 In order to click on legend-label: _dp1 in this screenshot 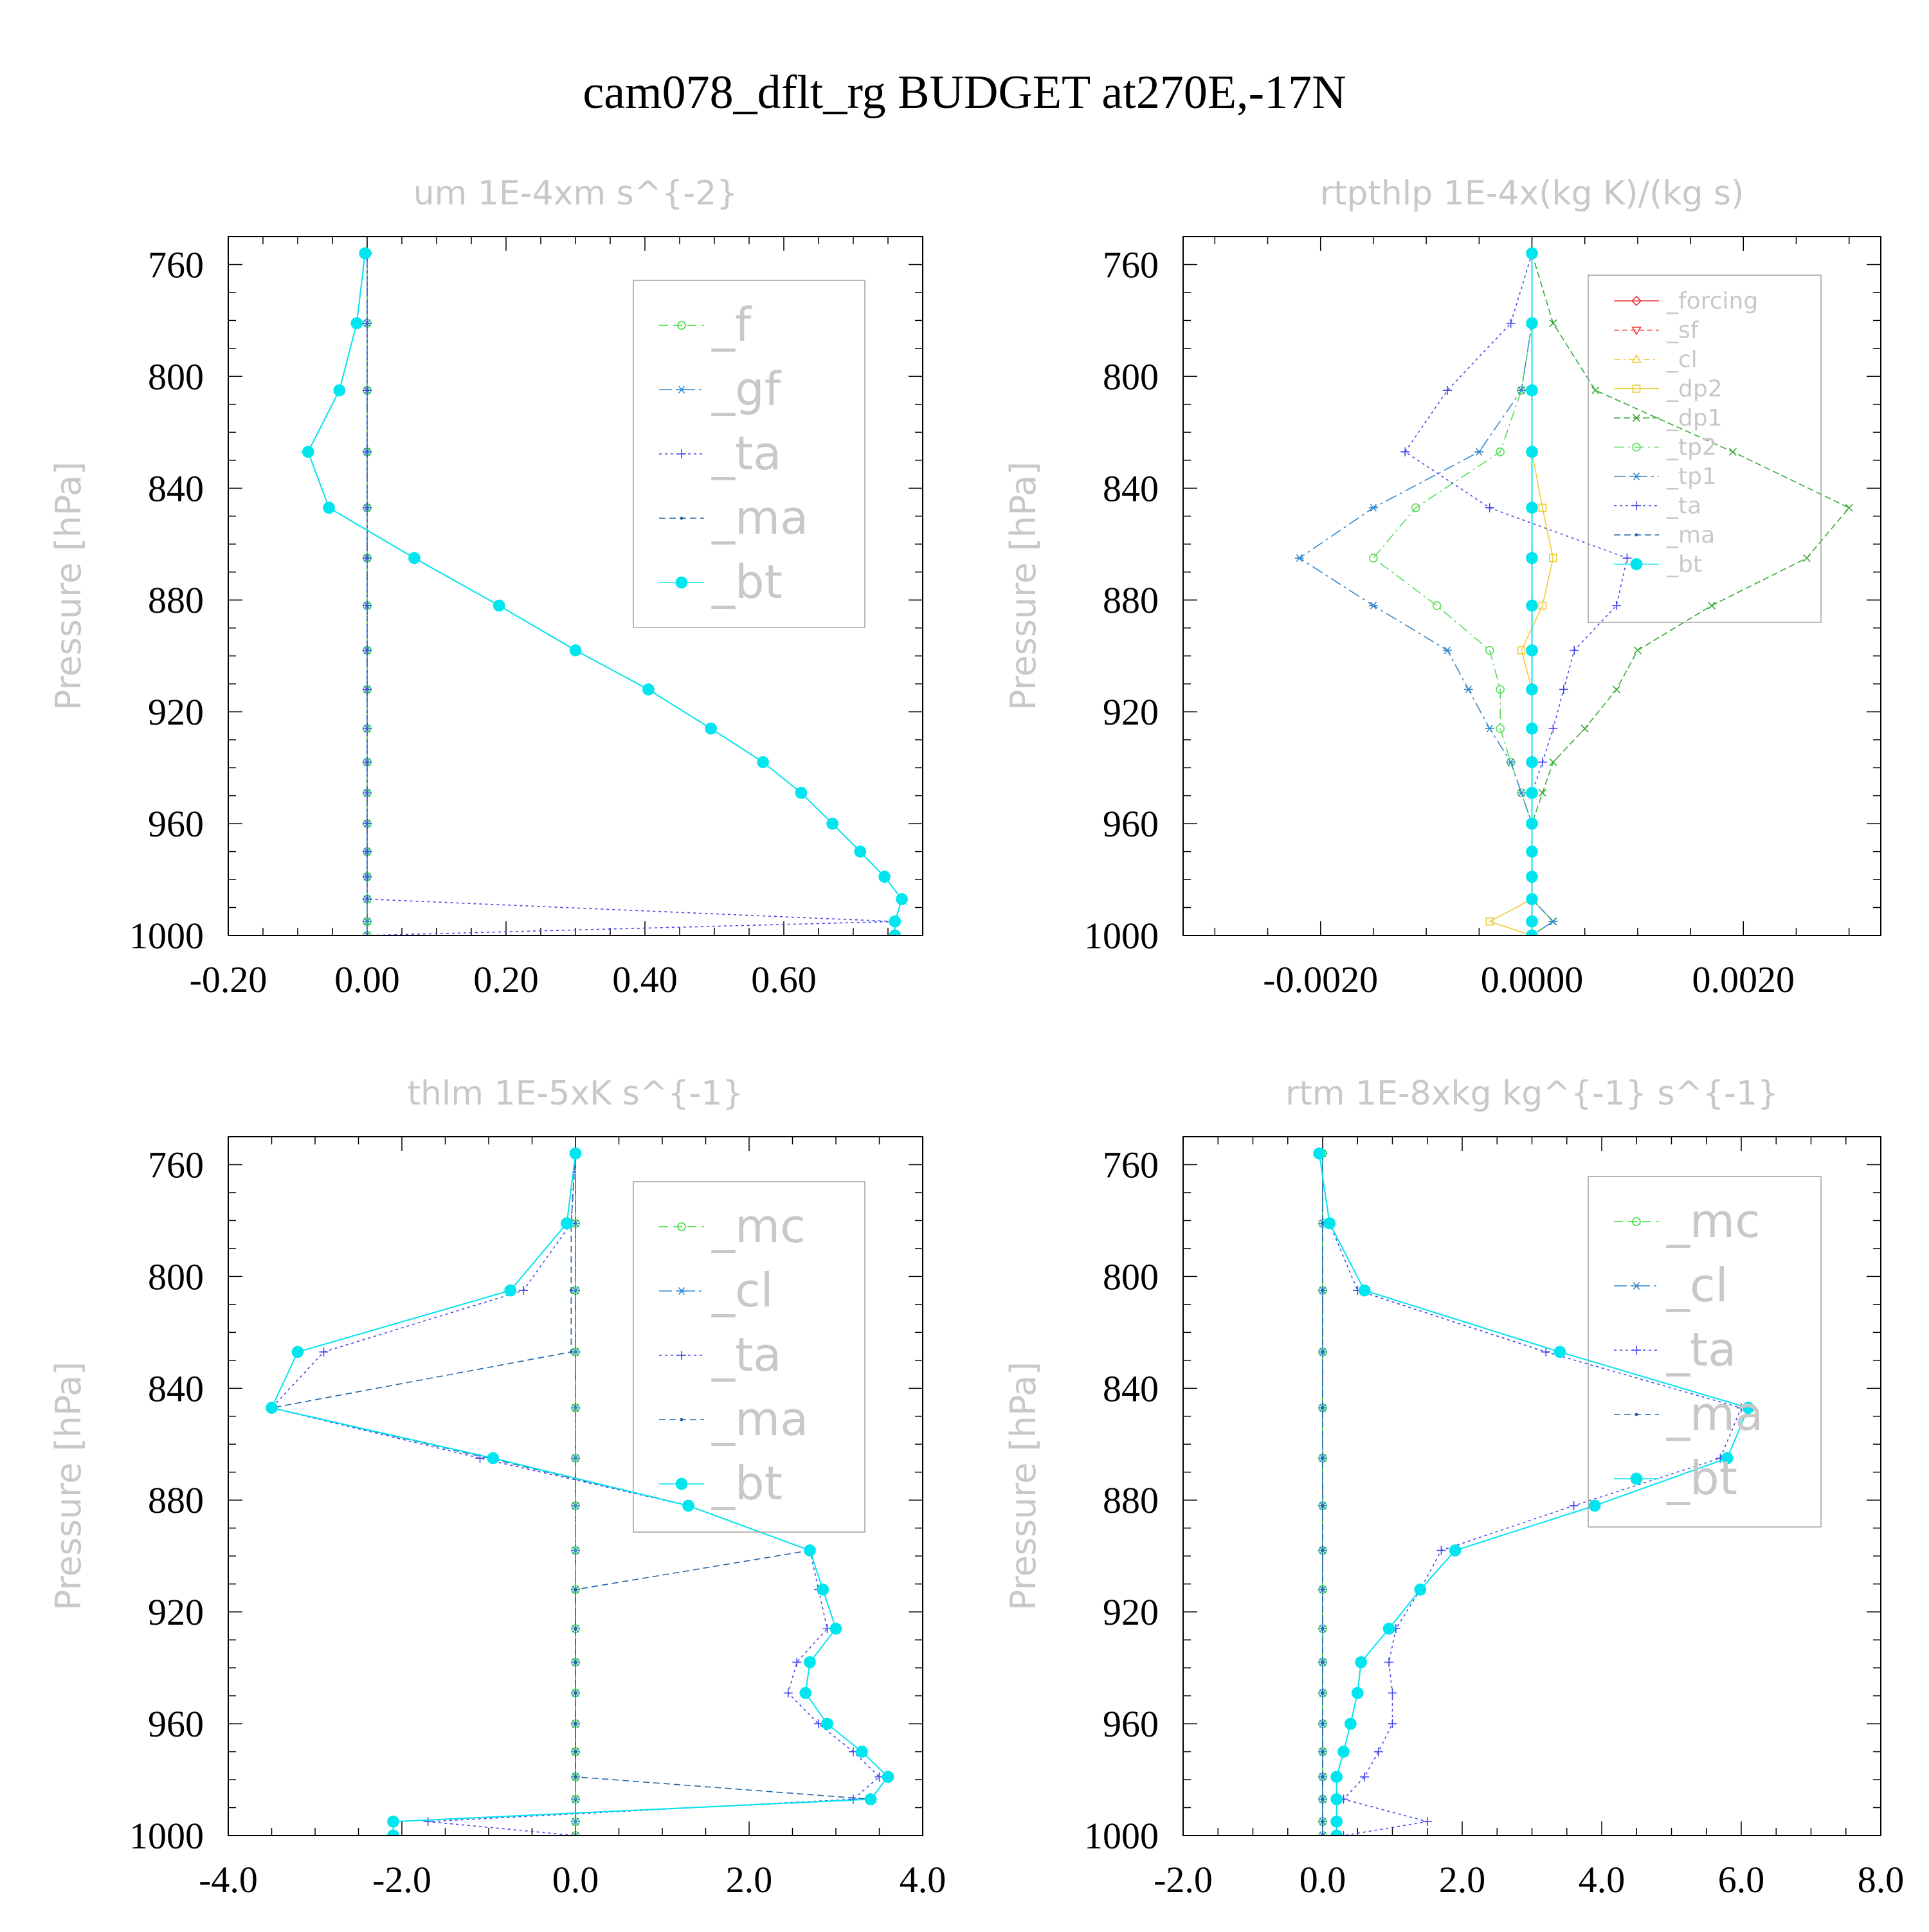, I will do `click(1694, 418)`.